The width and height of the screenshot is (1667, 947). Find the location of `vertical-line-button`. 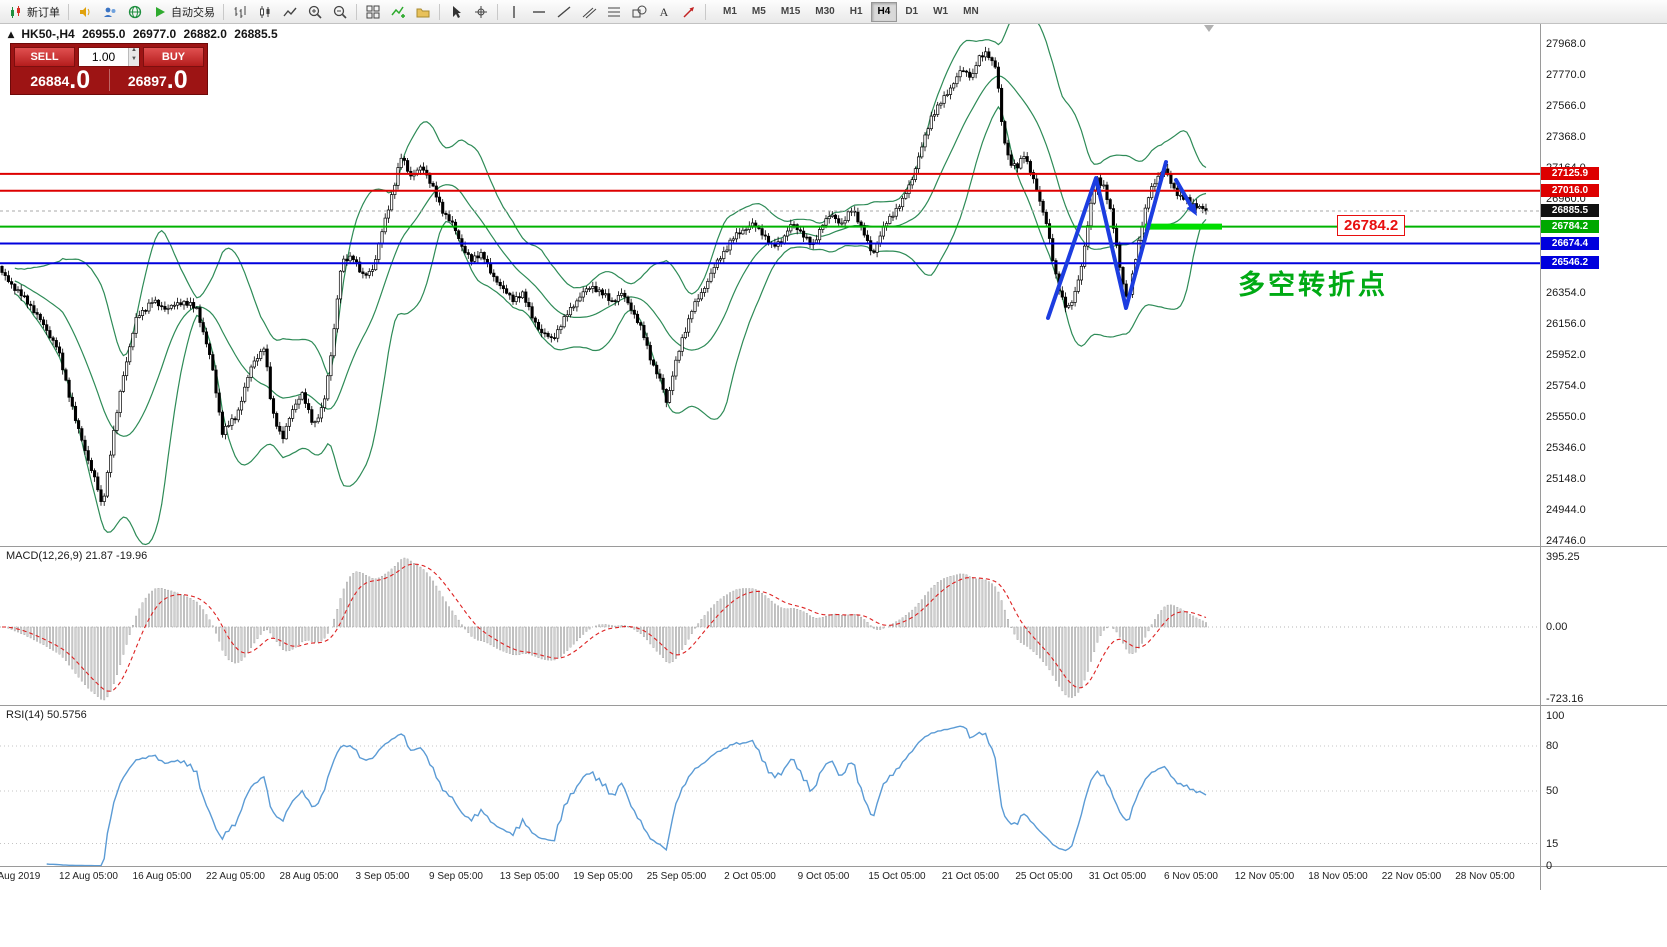

vertical-line-button is located at coordinates (514, 12).